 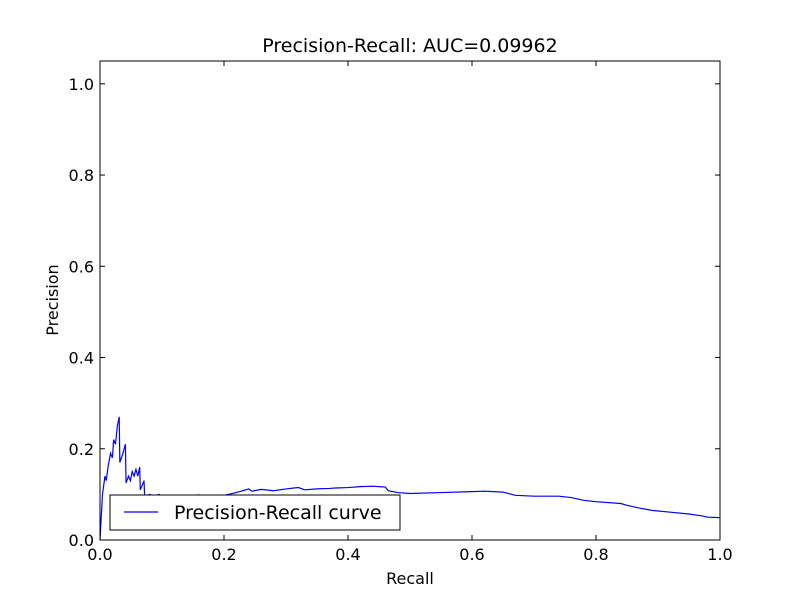 I want to click on y-axis-label: Precision, so click(x=52, y=299).